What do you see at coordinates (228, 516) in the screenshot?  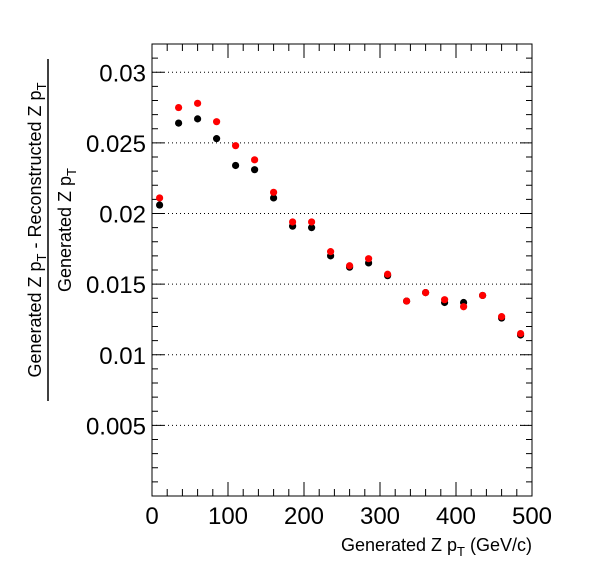 I see `x-tick-label: 100` at bounding box center [228, 516].